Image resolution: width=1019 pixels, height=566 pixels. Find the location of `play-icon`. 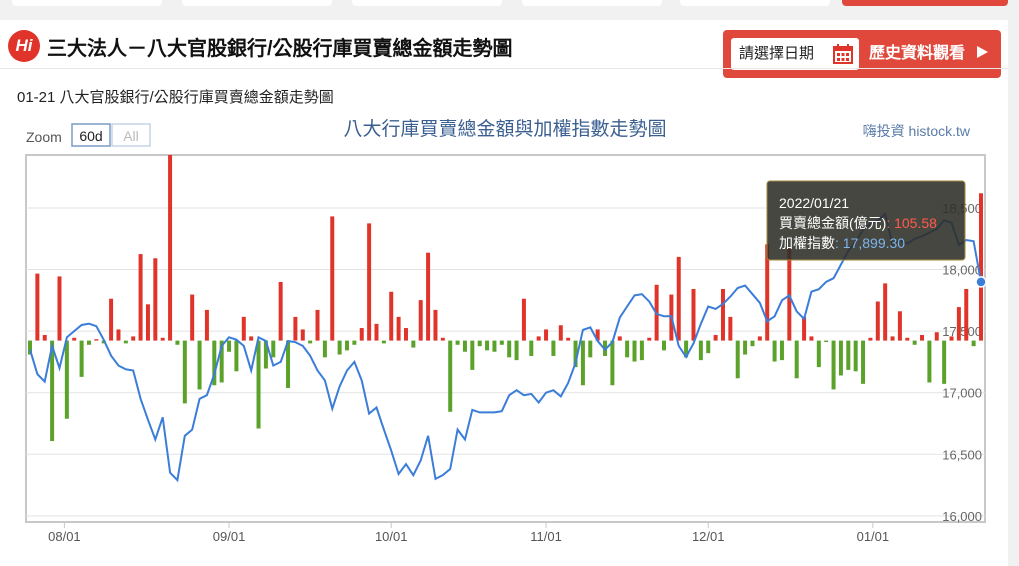

play-icon is located at coordinates (983, 52).